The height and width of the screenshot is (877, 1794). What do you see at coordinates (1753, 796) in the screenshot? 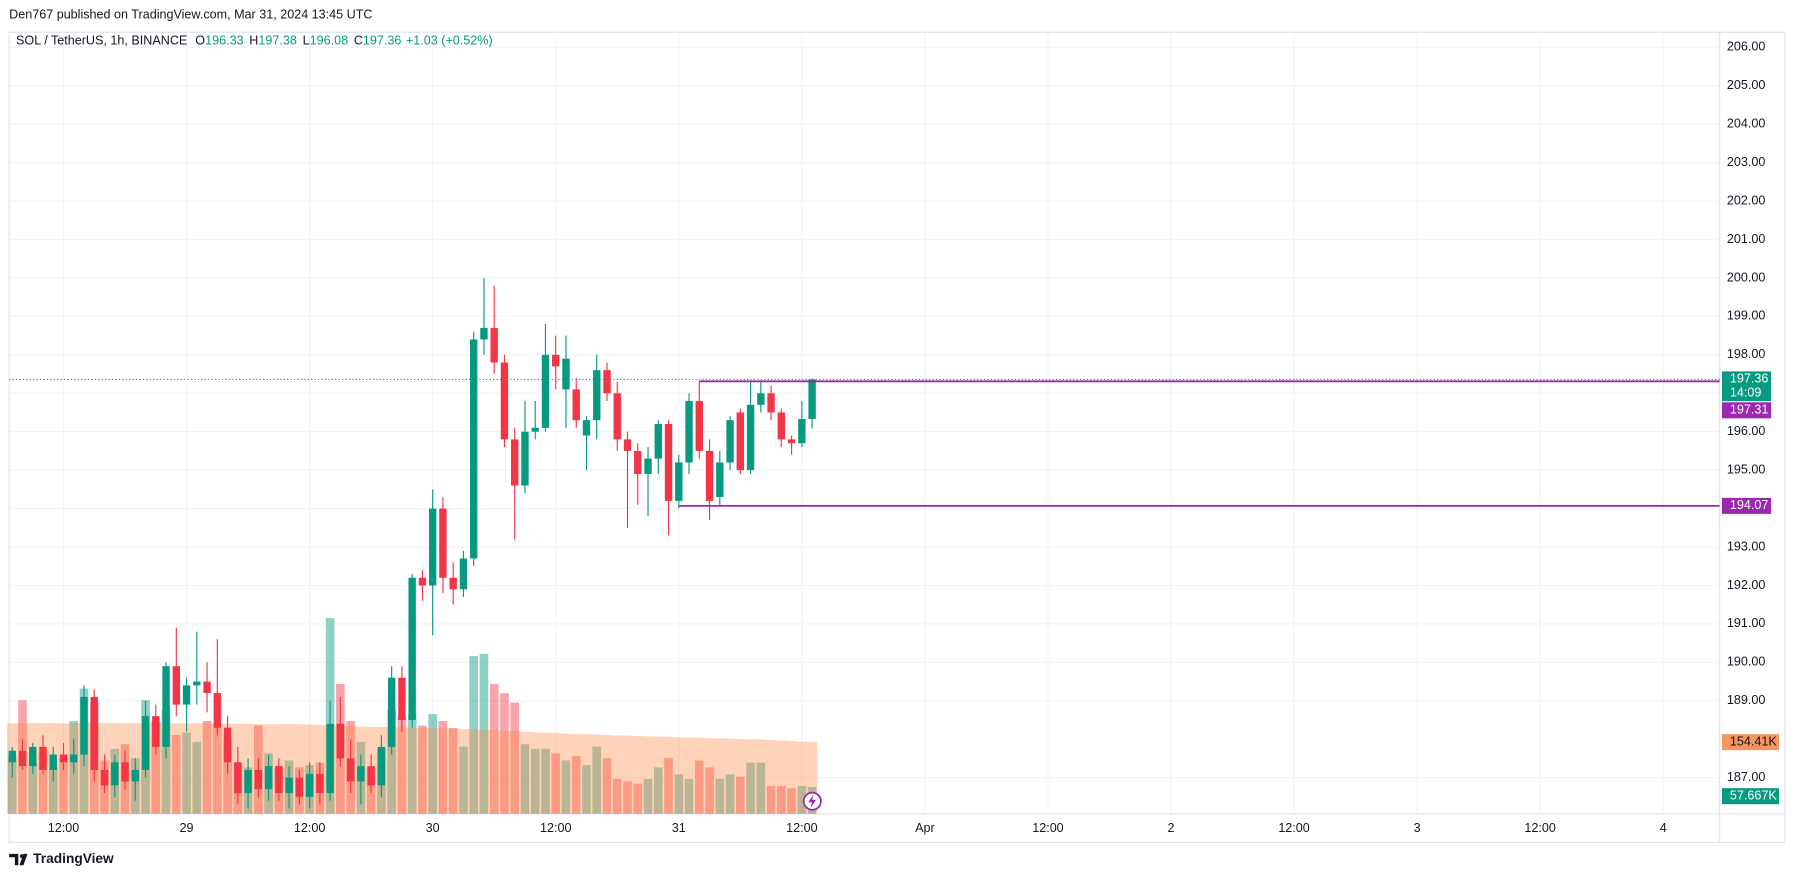
I see `volume-label: 57.667K` at bounding box center [1753, 796].